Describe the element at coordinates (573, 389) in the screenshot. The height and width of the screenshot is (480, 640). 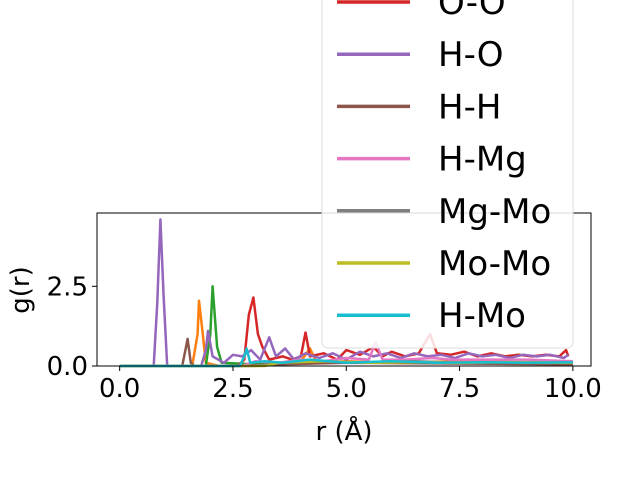
I see `x-tick-label: 10.0` at that location.